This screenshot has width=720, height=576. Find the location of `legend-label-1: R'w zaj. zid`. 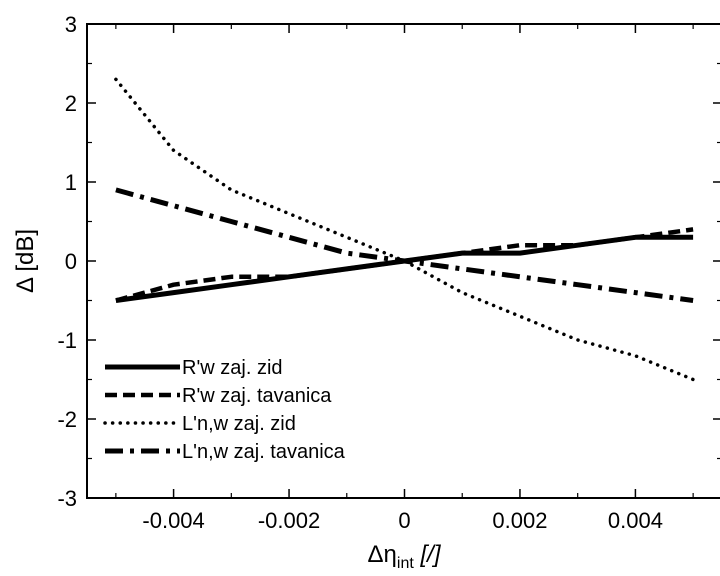

legend-label-1: R'w zaj. zid is located at coordinates (232, 368).